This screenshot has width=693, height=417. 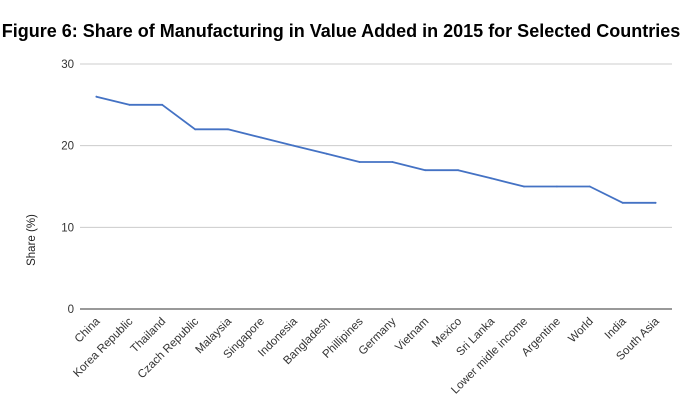 I want to click on x-tick-label: China, so click(x=88, y=330).